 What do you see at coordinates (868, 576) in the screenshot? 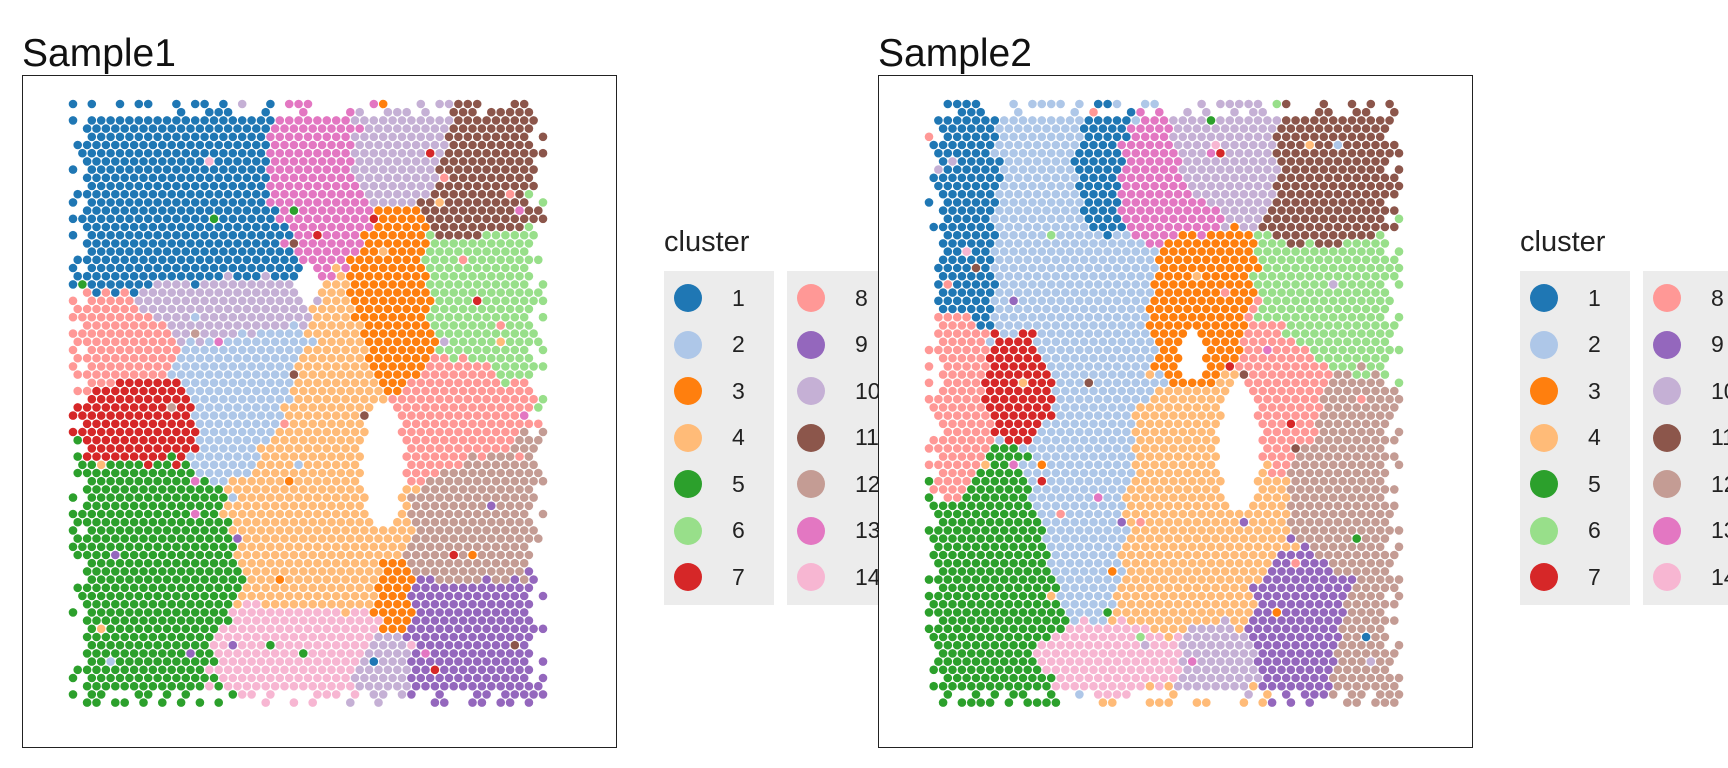
I see `legend-label: 14` at bounding box center [868, 576].